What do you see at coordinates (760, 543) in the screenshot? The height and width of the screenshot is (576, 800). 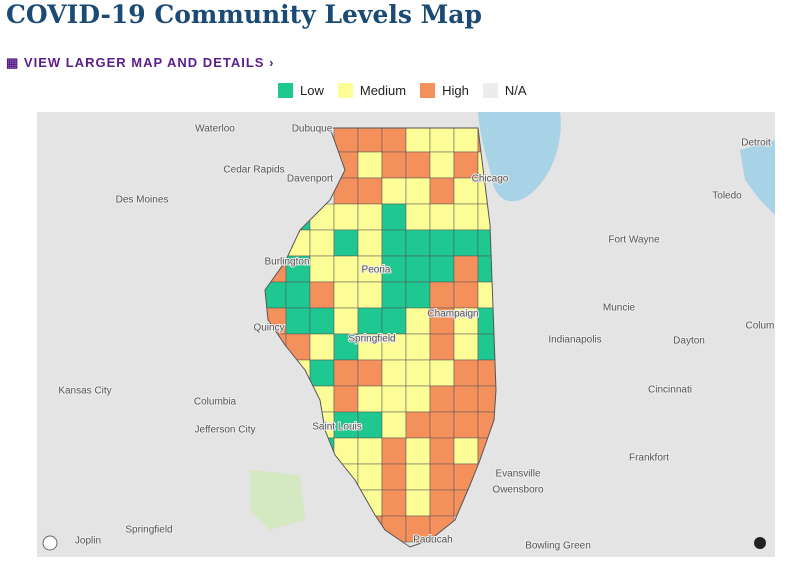 I see `info-button` at bounding box center [760, 543].